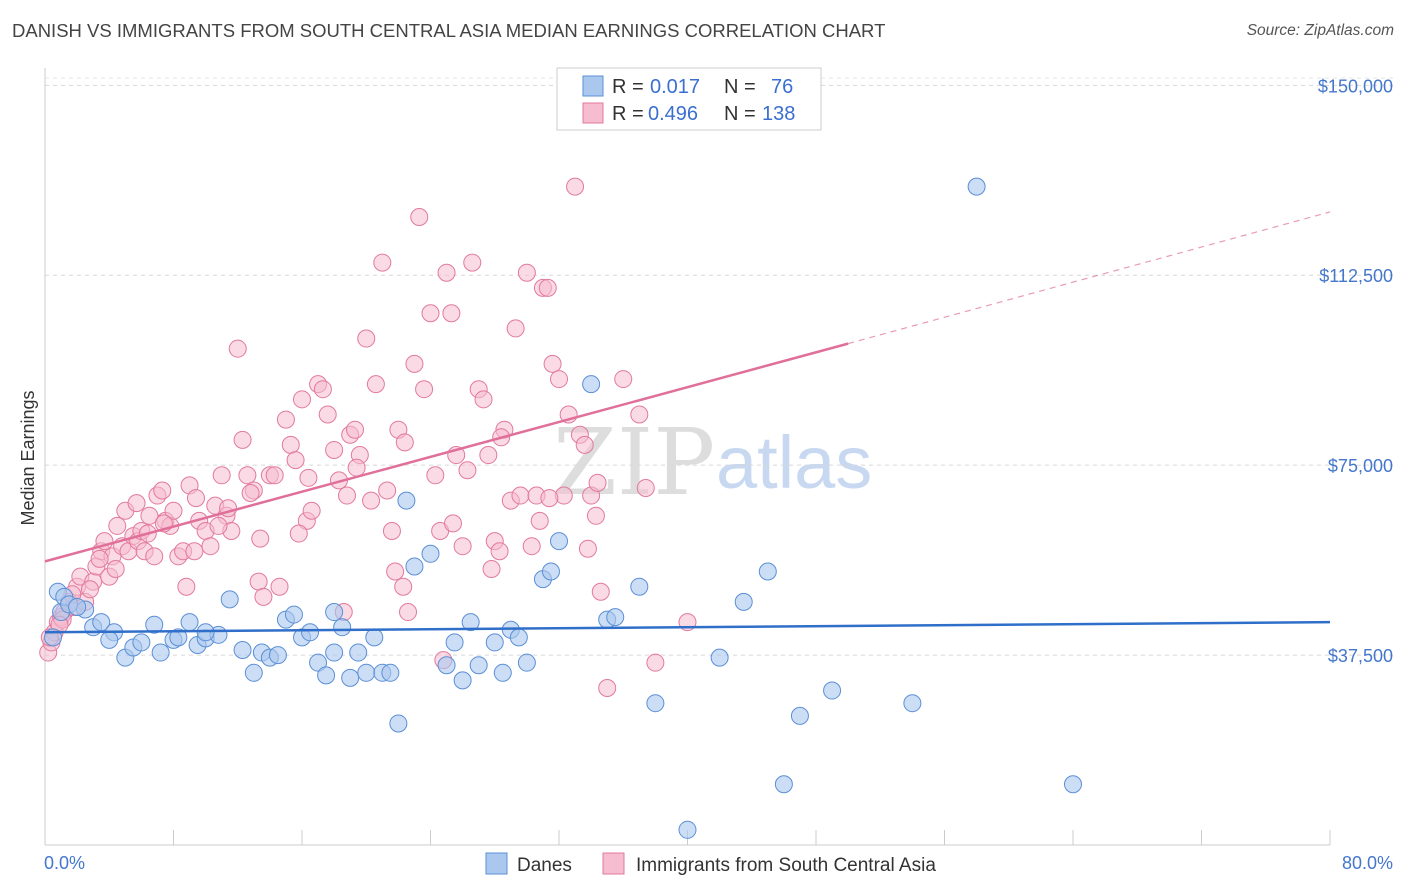  Describe the element at coordinates (1356, 276) in the screenshot. I see `y-tick-label: $112,500` at that location.